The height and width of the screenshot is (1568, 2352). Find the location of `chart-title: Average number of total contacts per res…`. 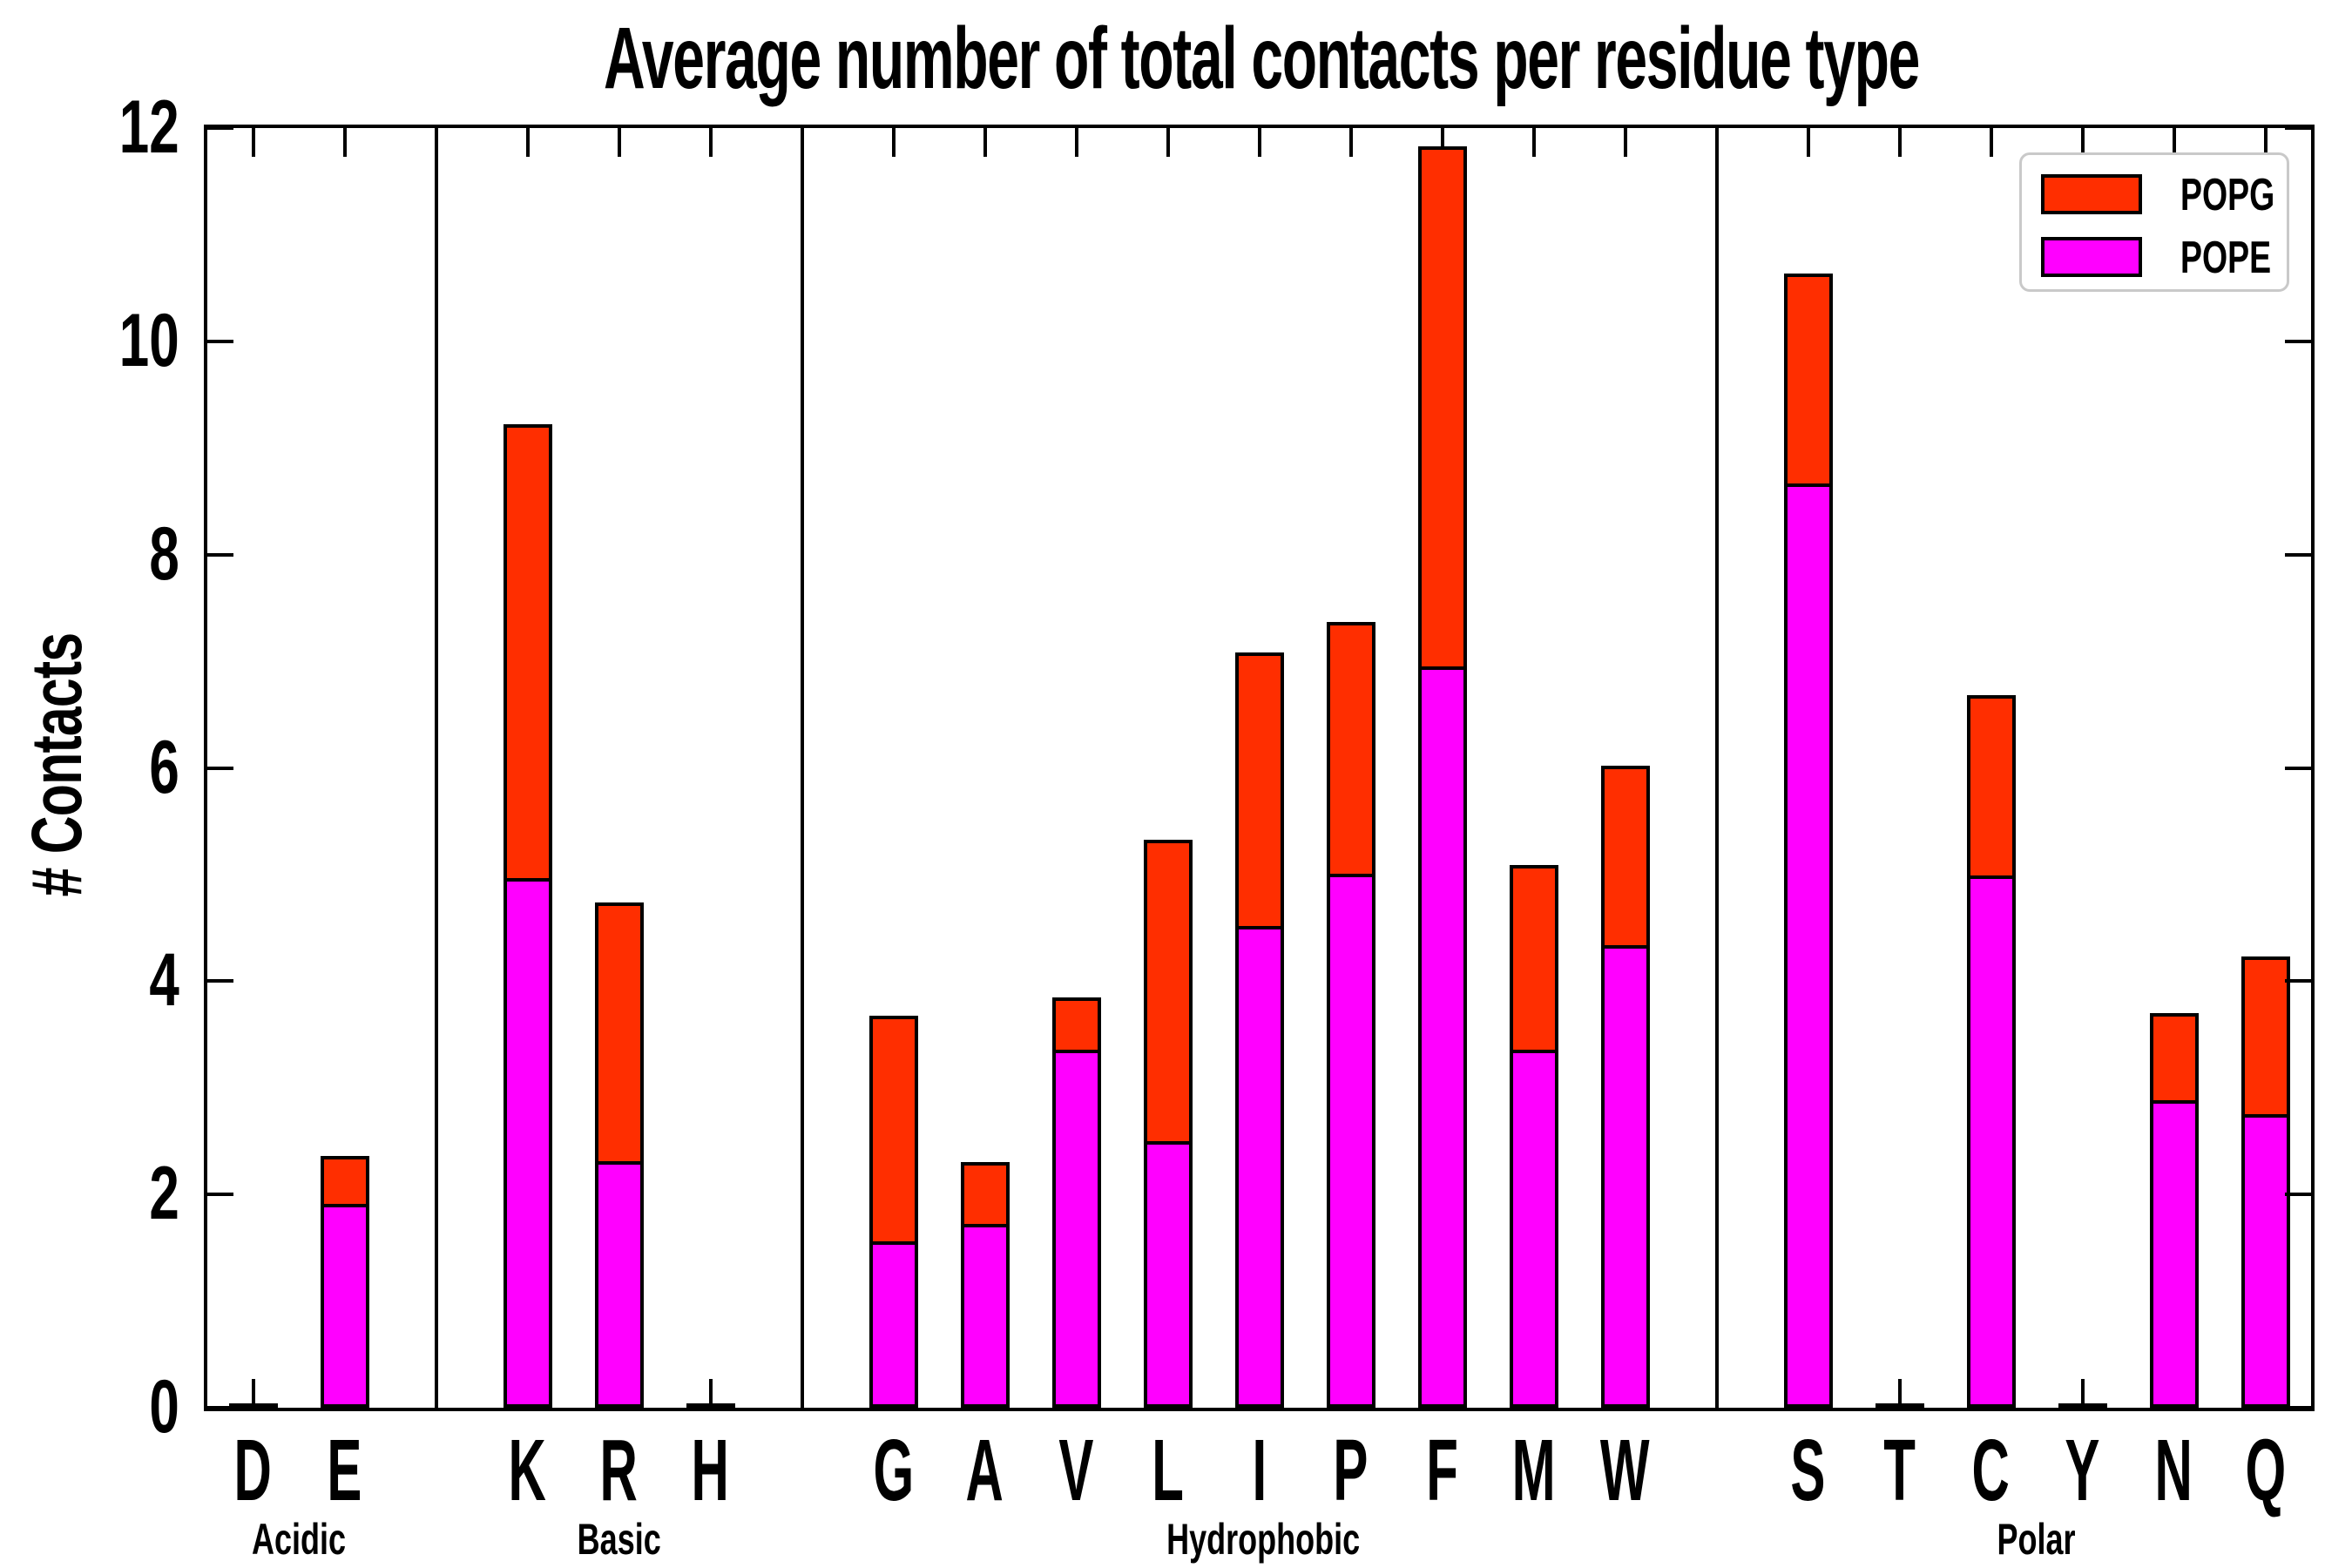

chart-title: Average number of total contacts per res… is located at coordinates (1262, 58).